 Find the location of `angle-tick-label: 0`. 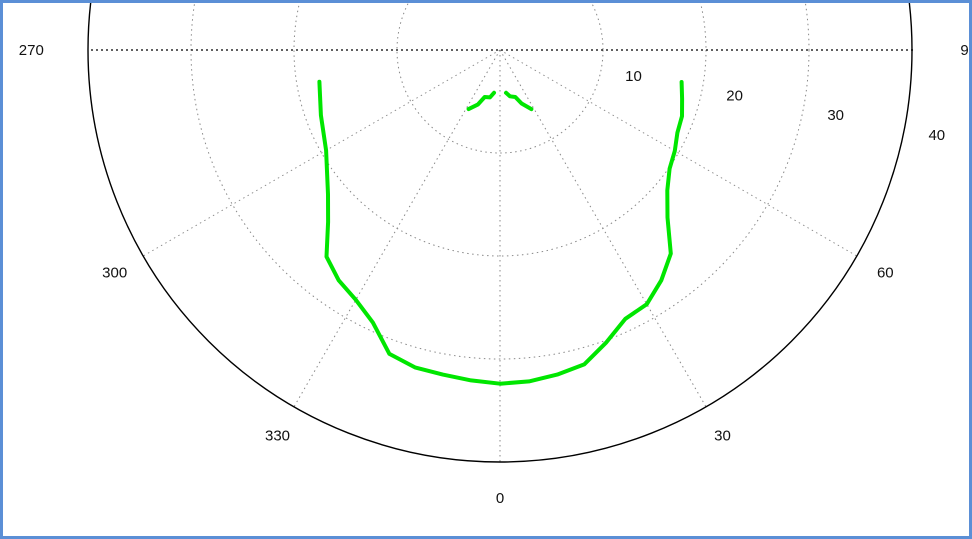

angle-tick-label: 0 is located at coordinates (500, 498).